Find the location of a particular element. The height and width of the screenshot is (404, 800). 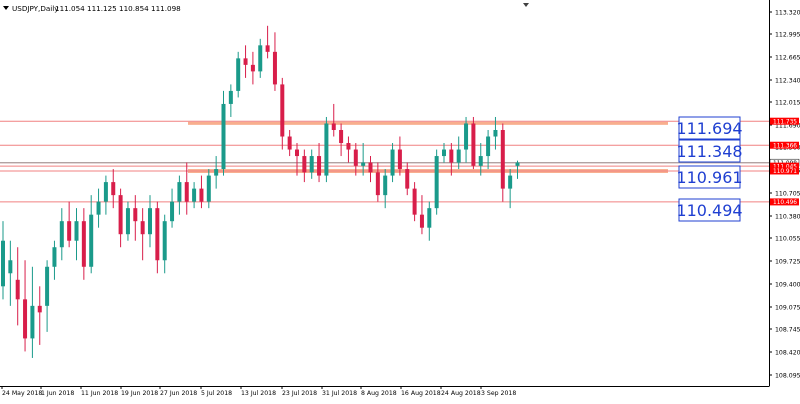

price-tick-label: 113.320 is located at coordinates (787, 13).